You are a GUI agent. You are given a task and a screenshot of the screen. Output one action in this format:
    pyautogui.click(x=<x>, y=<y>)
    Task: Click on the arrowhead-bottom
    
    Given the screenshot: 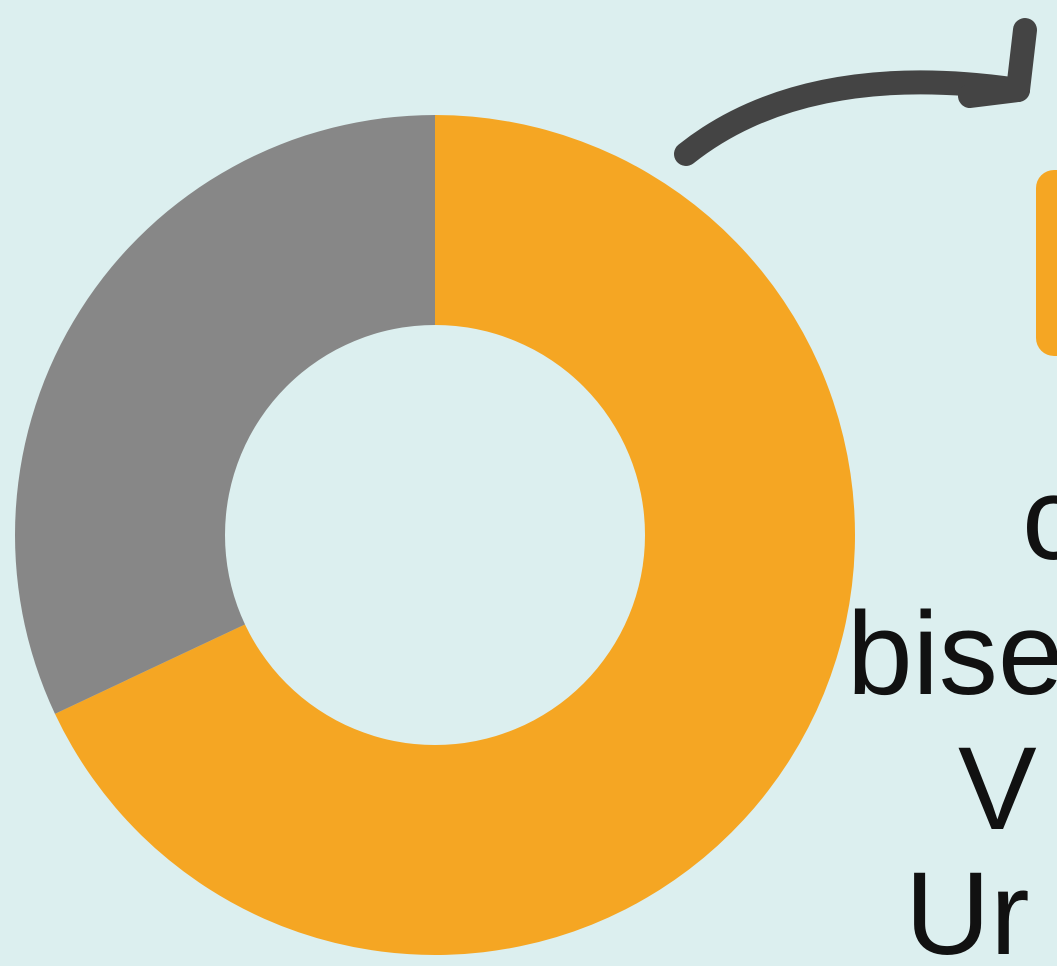 What is the action you would take?
    pyautogui.click(x=994, y=93)
    